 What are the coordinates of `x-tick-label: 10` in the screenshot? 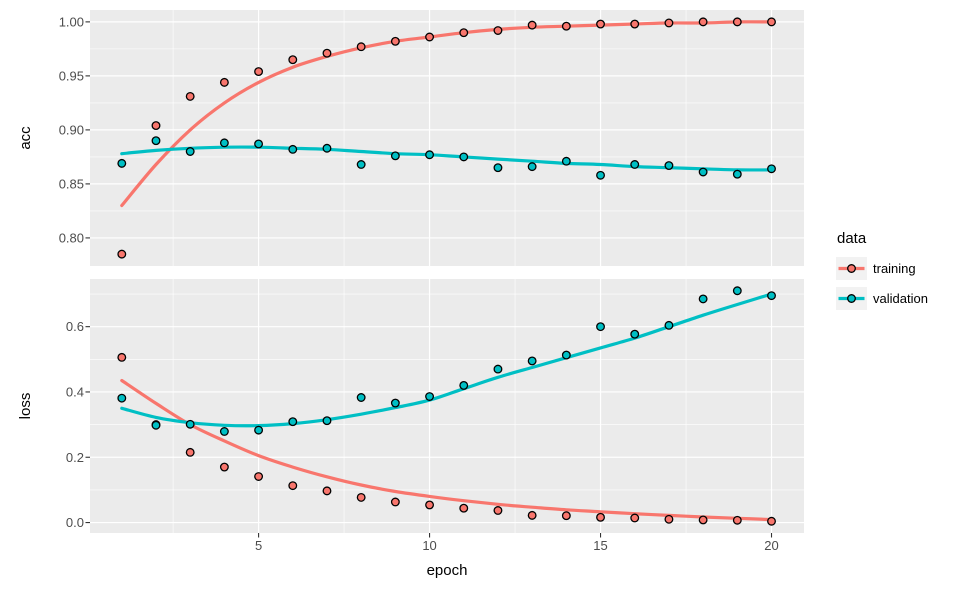 It's located at (429, 545).